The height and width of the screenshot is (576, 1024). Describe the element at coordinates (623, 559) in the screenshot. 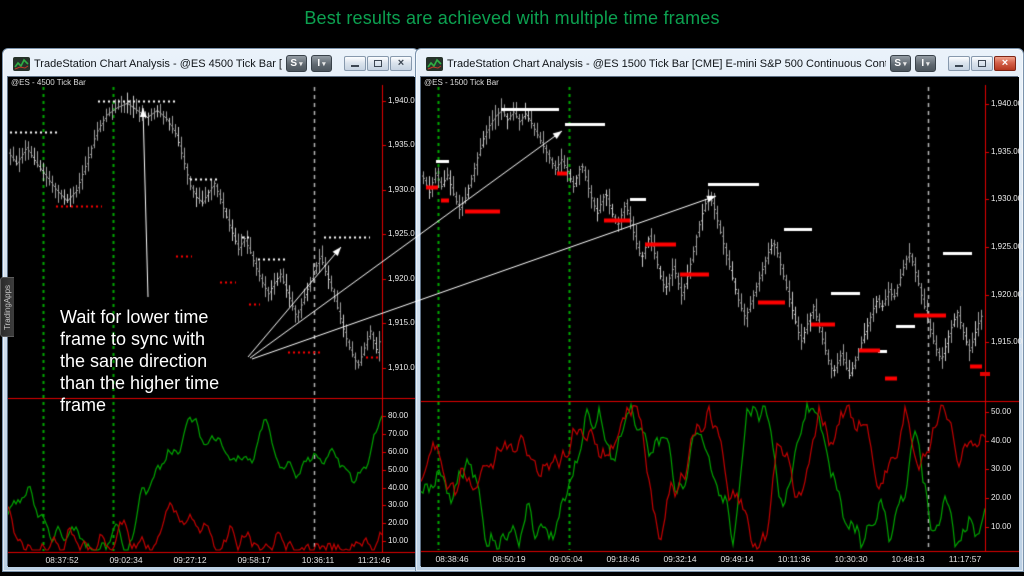

I see `time-tick-label: 09:18:46` at that location.